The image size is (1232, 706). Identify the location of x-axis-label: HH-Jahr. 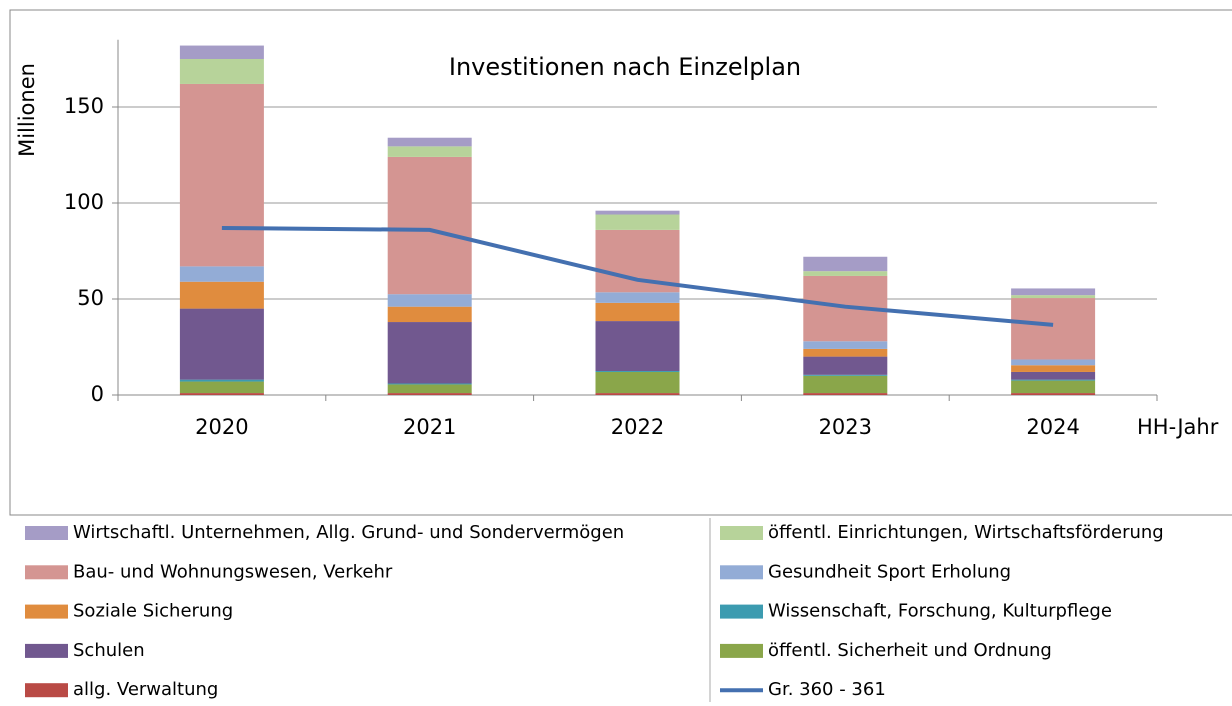
(1178, 427).